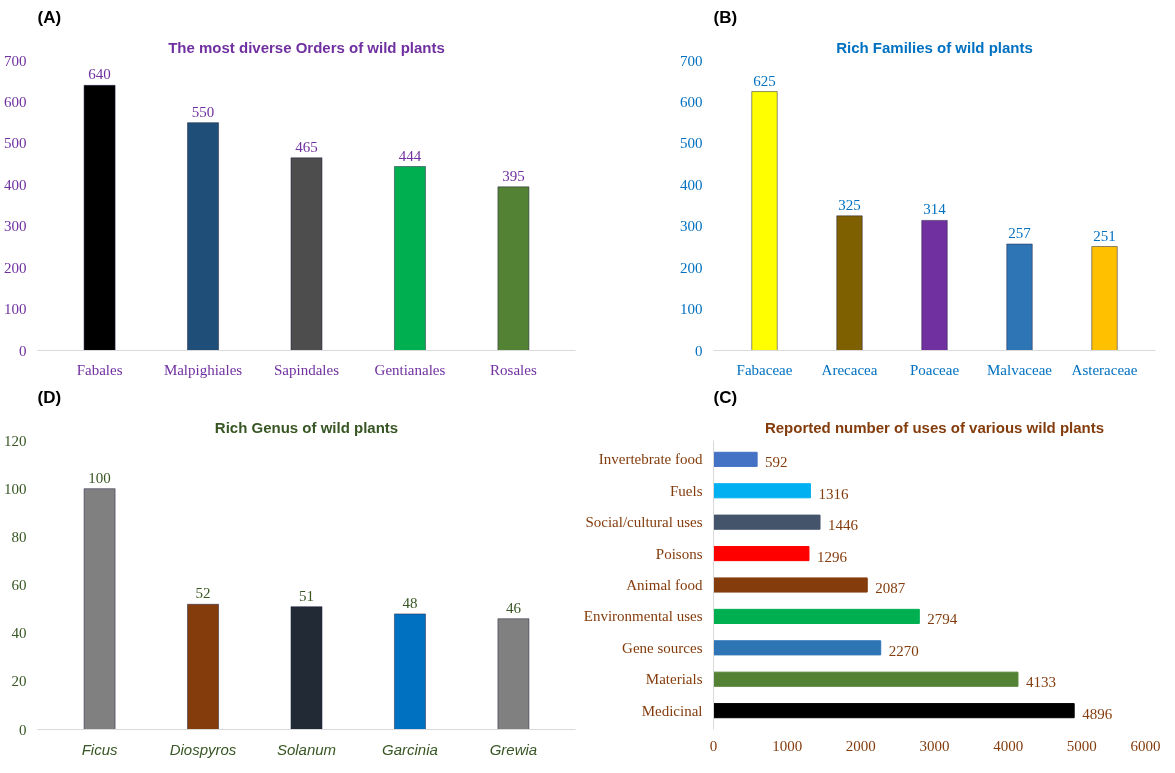 The width and height of the screenshot is (1175, 773). What do you see at coordinates (203, 593) in the screenshot?
I see `data-label: 52` at bounding box center [203, 593].